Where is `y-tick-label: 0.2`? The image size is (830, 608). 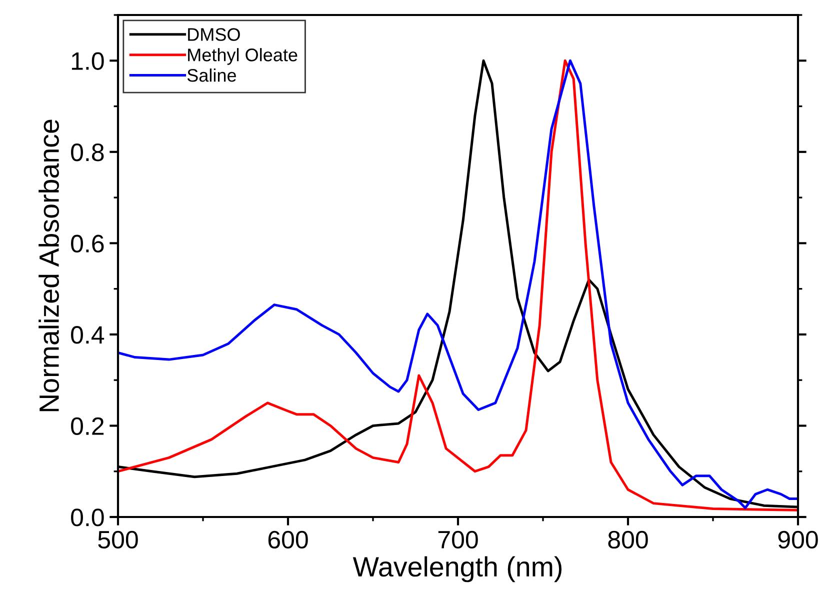 y-tick-label: 0.2 is located at coordinates (87, 426).